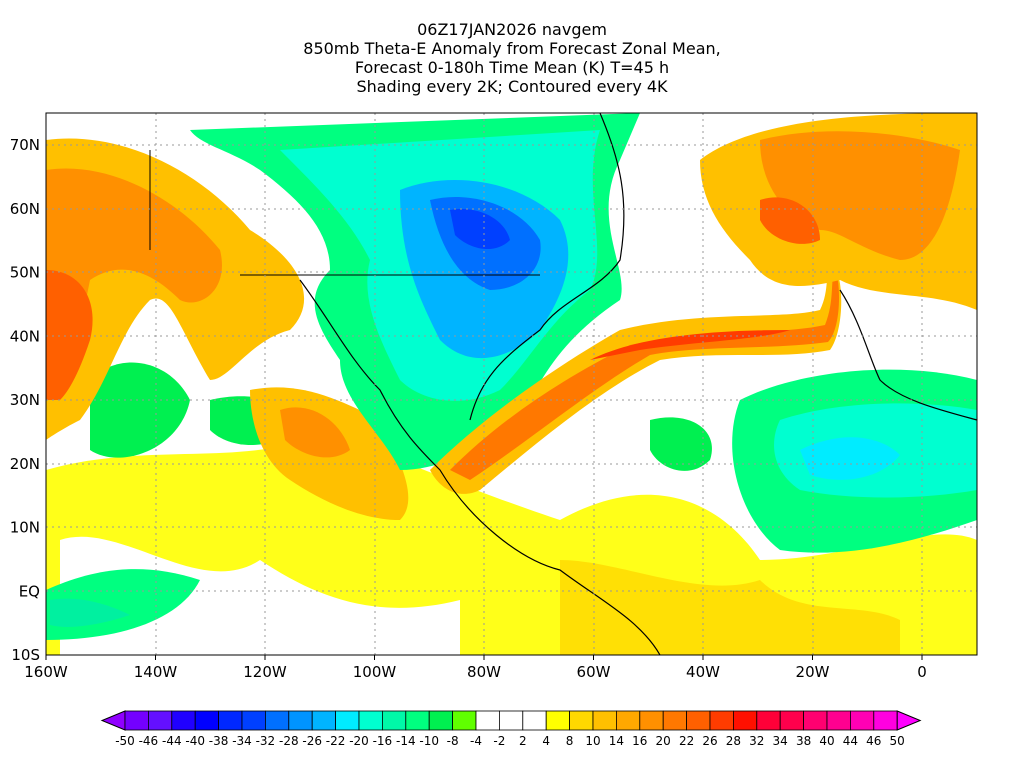 The width and height of the screenshot is (1024, 768). Describe the element at coordinates (594, 672) in the screenshot. I see `lon-label: 60W` at that location.